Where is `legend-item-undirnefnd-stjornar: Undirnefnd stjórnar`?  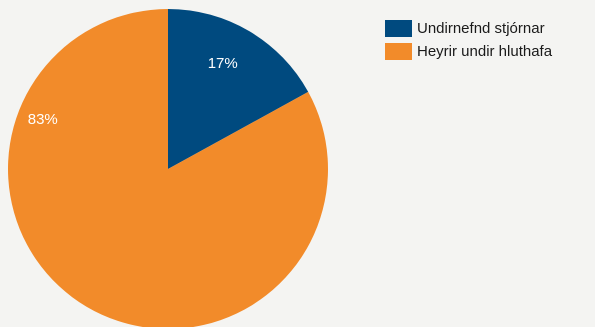 legend-item-undirnefnd-stjornar: Undirnefnd stjórnar is located at coordinates (468, 28).